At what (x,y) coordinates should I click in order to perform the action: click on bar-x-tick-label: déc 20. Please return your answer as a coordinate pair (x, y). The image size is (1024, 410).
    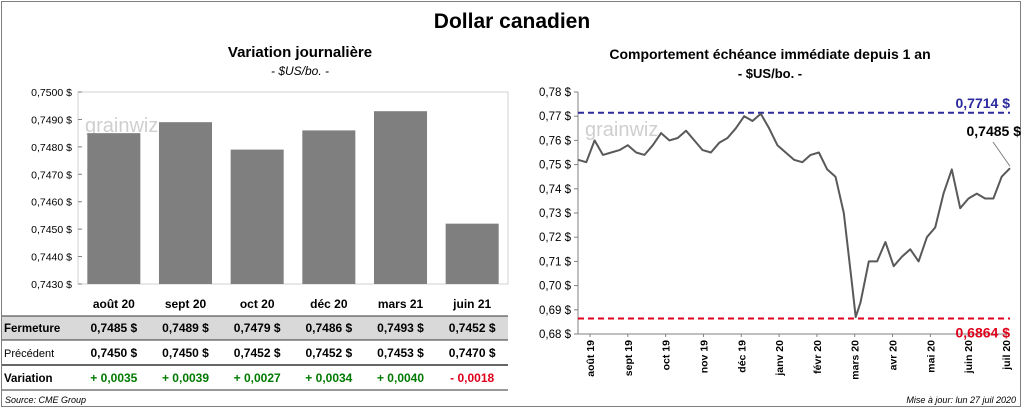
    Looking at the image, I should click on (329, 304).